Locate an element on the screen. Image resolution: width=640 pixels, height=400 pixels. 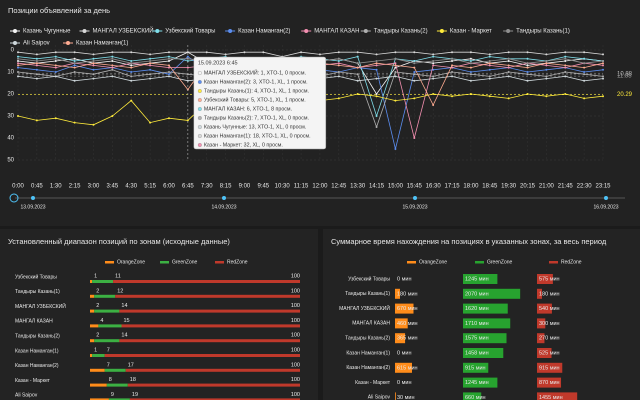
value-label: 7 is located at coordinates (108, 365).